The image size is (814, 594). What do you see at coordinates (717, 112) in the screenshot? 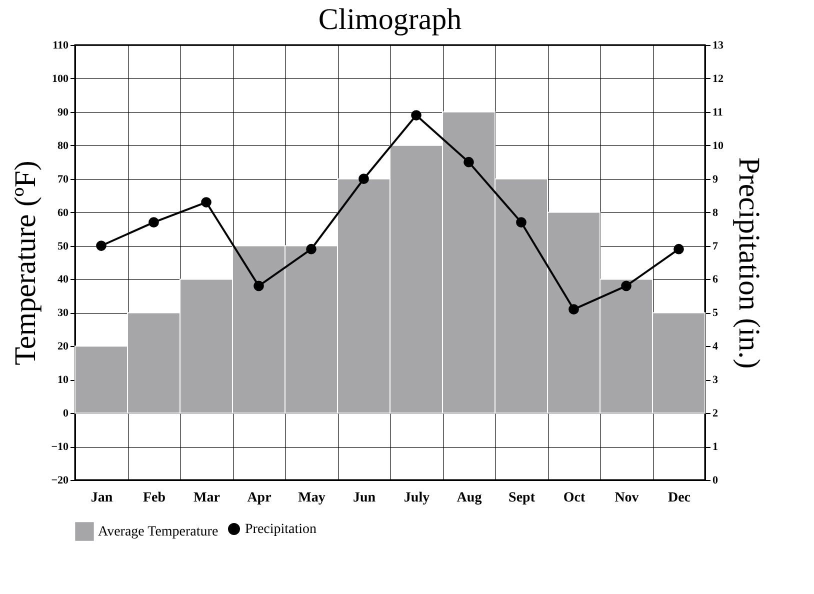
I see `y2-tick-label: 11` at bounding box center [717, 112].